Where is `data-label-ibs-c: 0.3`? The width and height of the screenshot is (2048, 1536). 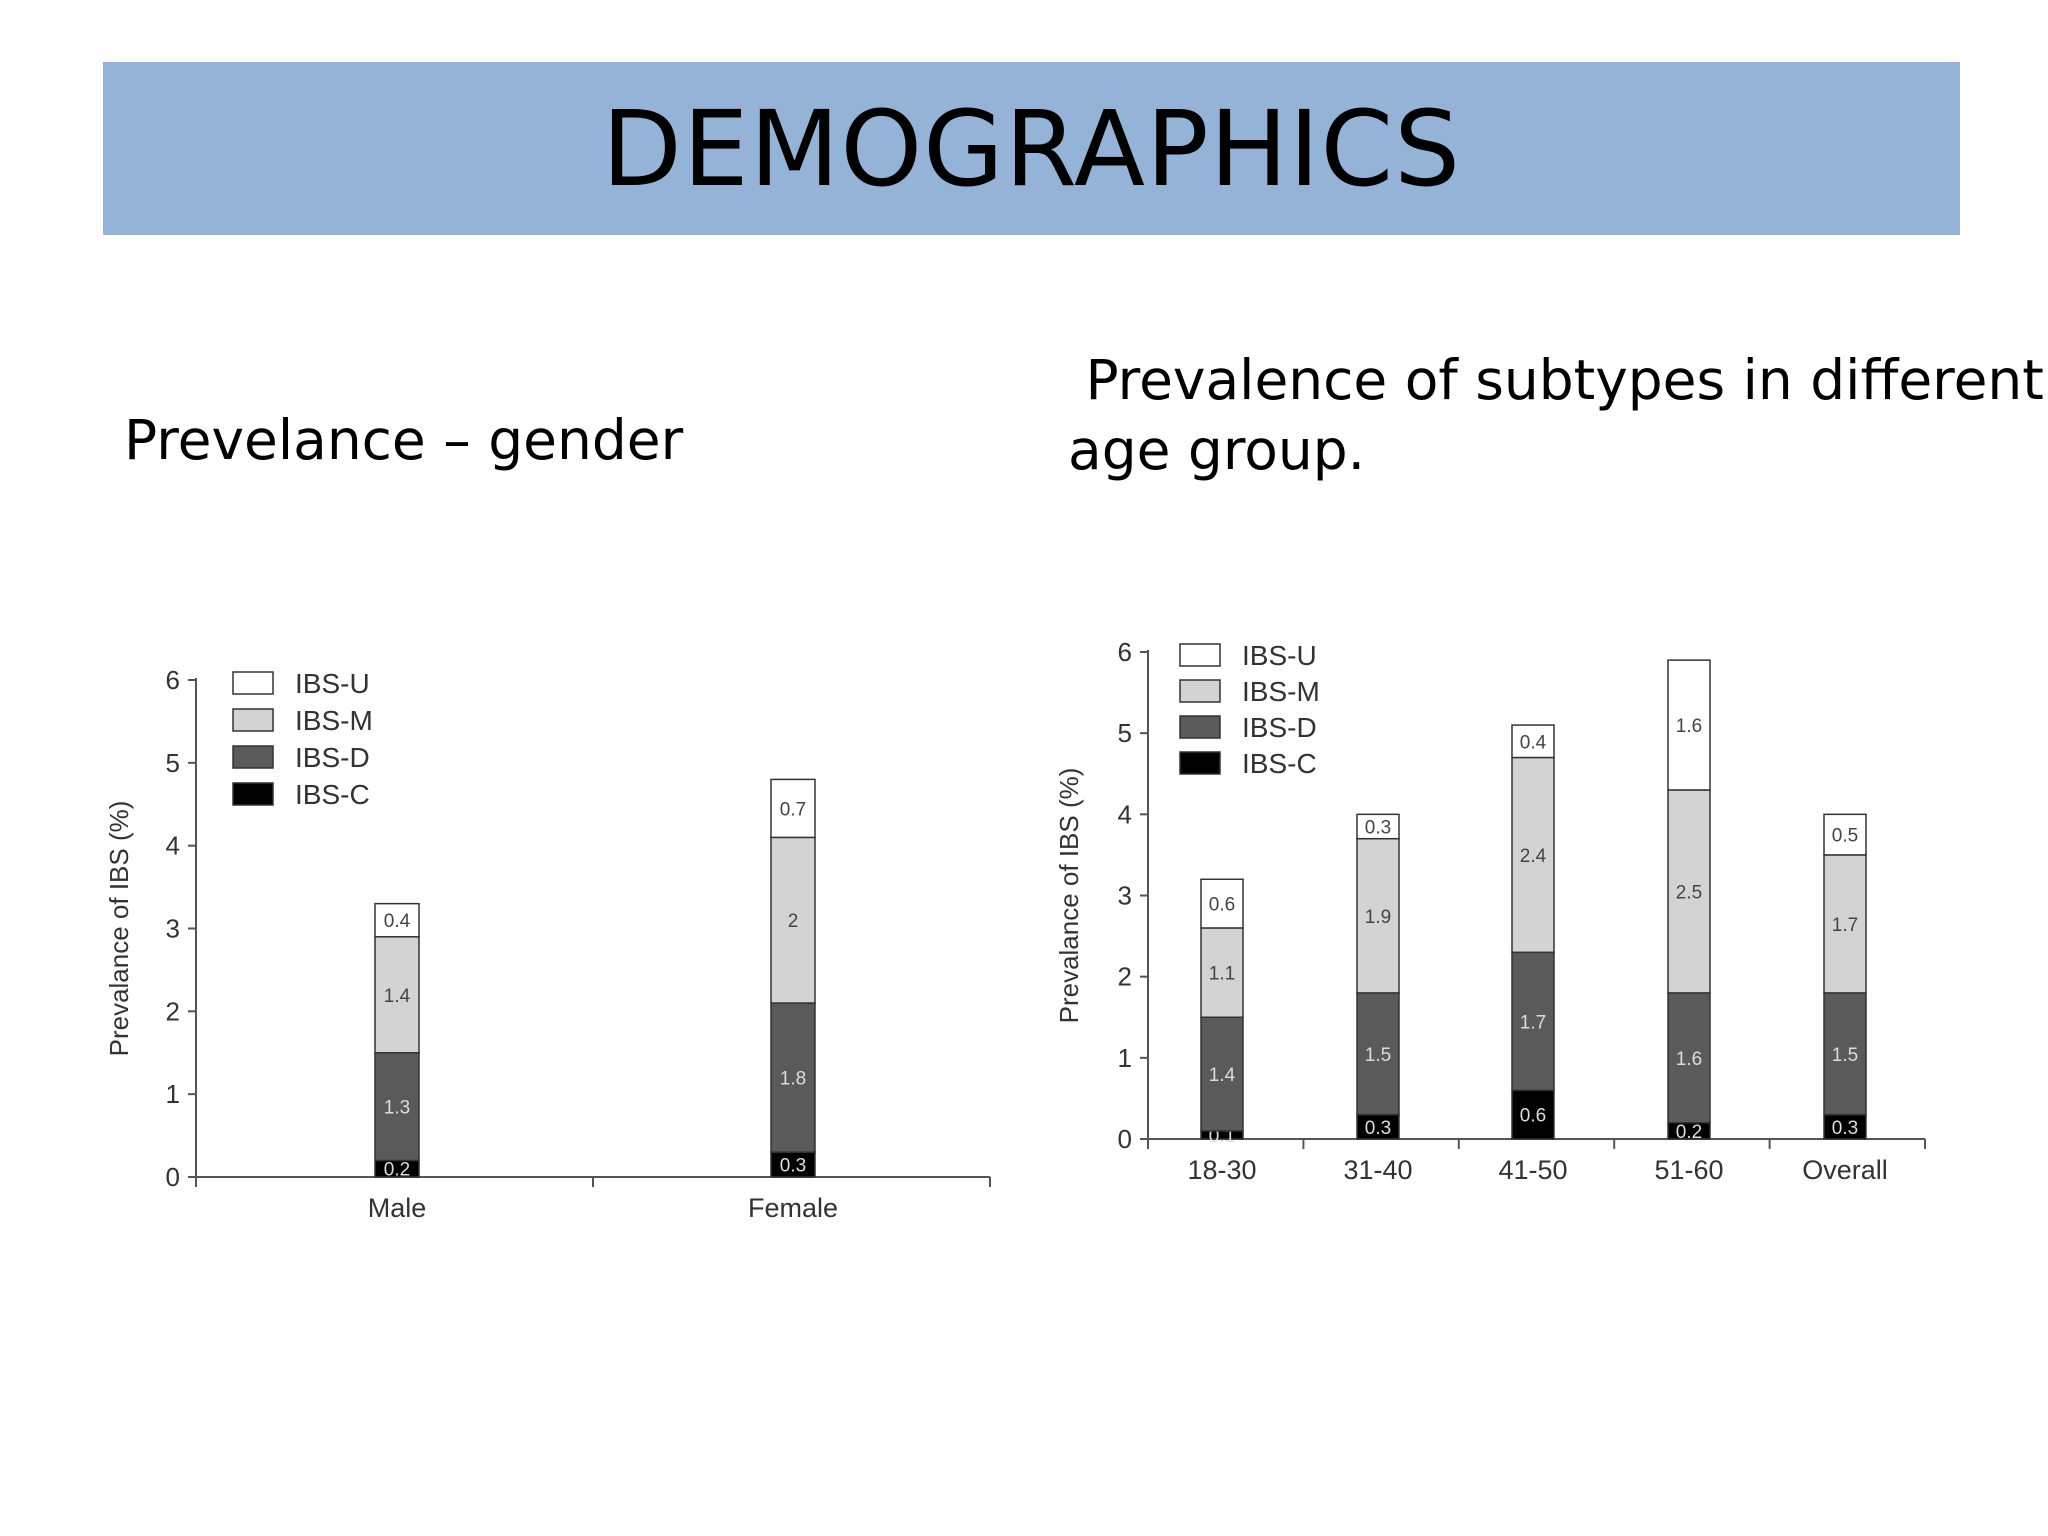
data-label-ibs-c: 0.3 is located at coordinates (793, 1166).